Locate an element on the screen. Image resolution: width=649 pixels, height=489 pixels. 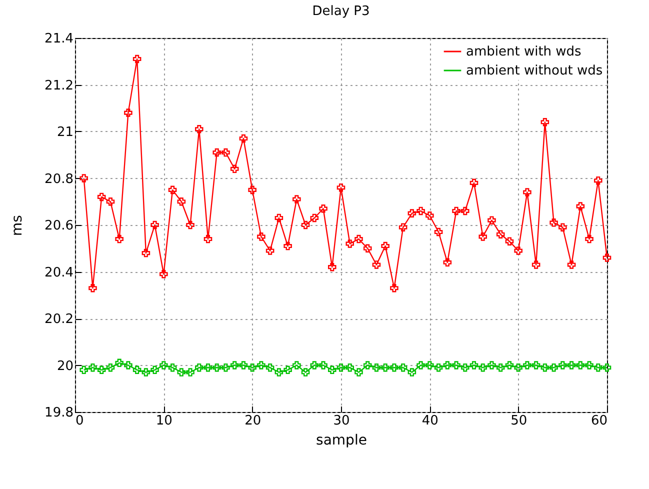
x-axis-title: sample is located at coordinates (341, 440).